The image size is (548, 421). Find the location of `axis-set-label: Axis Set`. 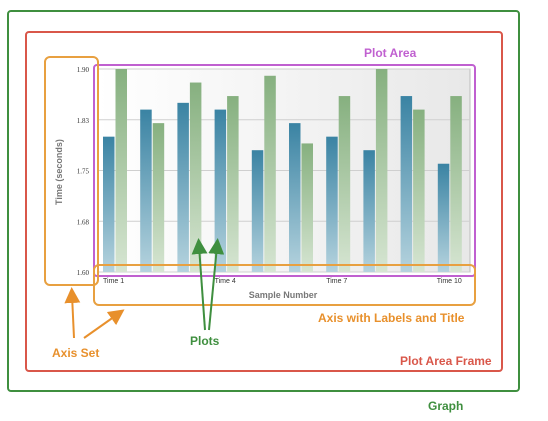

axis-set-label: Axis Set is located at coordinates (76, 353).